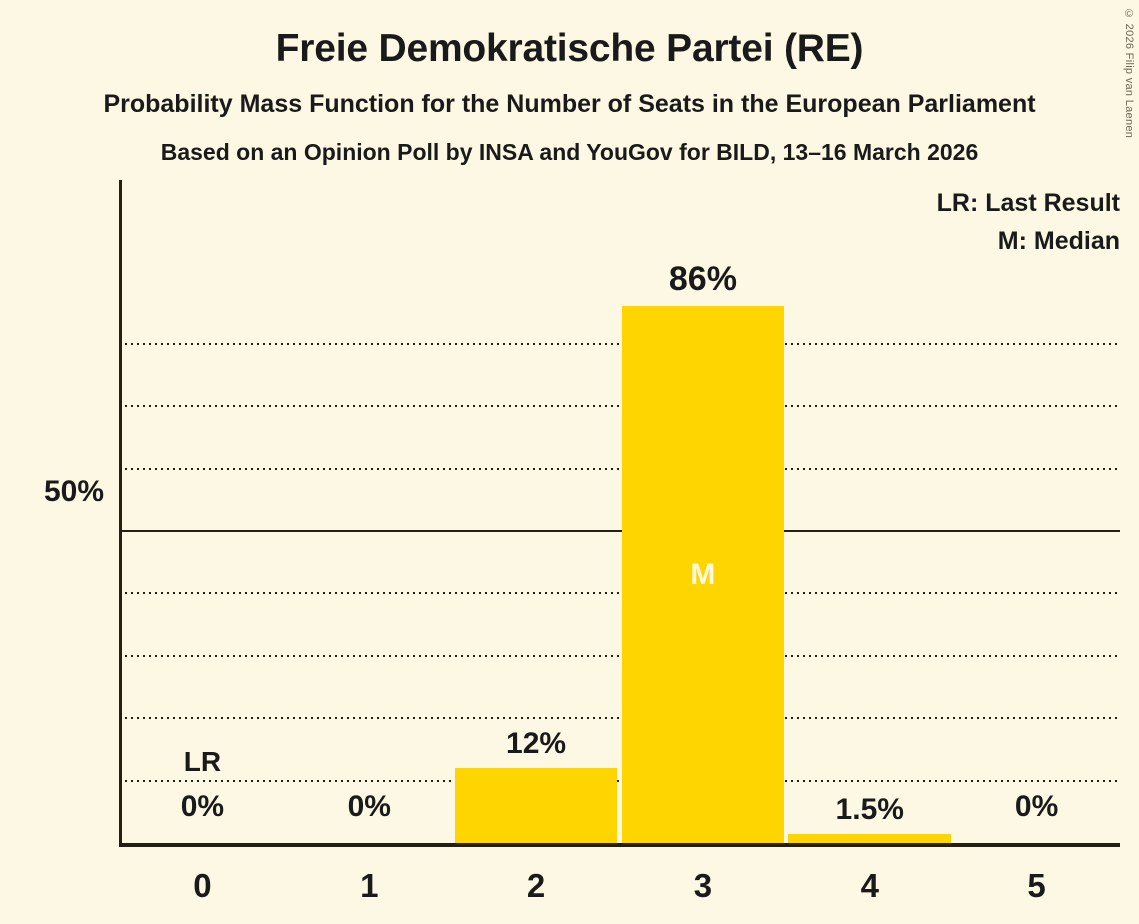  I want to click on x-axis-tick-3: 3, so click(703, 885).